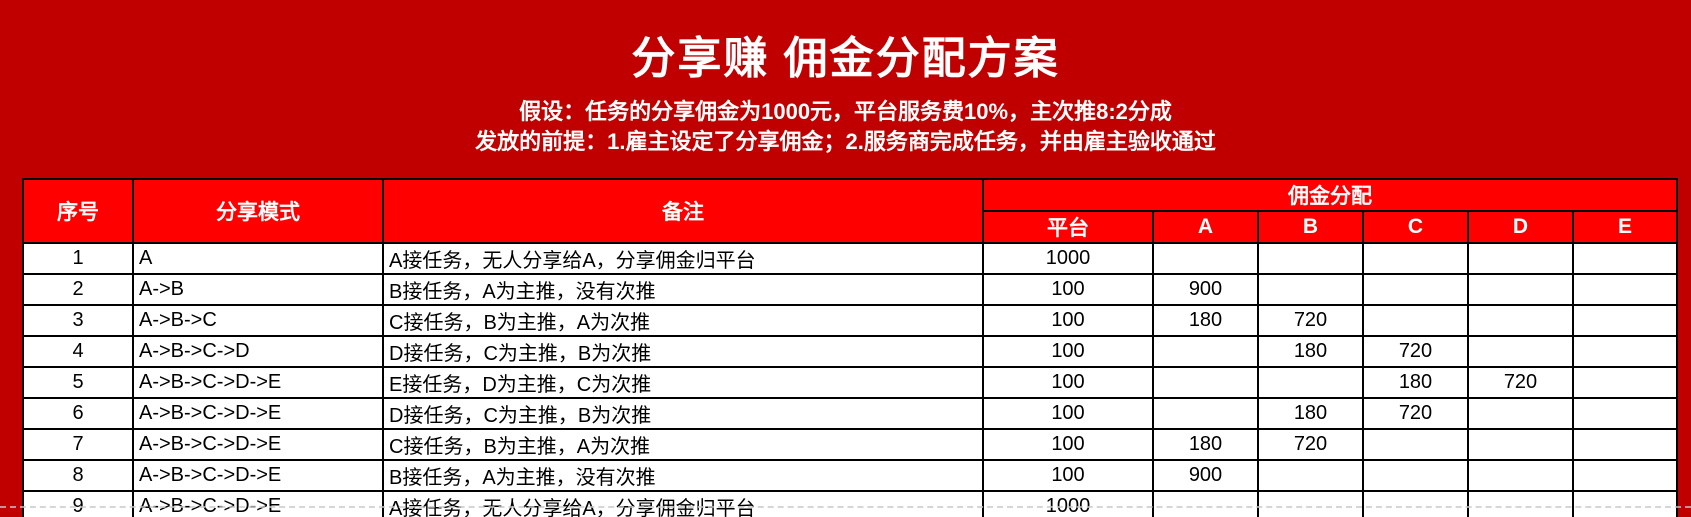 Image resolution: width=1691 pixels, height=517 pixels. Describe the element at coordinates (683, 211) in the screenshot. I see `header-note: 备注` at that location.